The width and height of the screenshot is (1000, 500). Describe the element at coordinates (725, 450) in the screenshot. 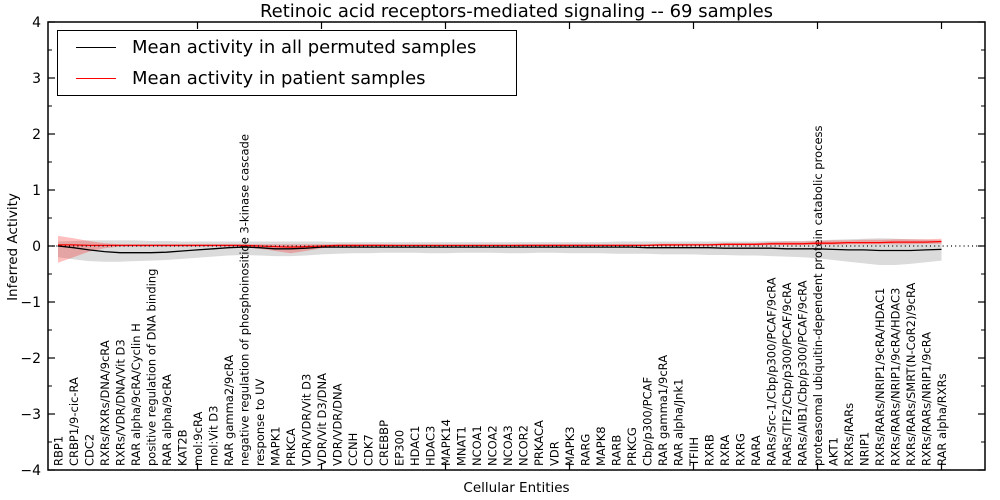

I see `x-tick-label: RXRA` at that location.